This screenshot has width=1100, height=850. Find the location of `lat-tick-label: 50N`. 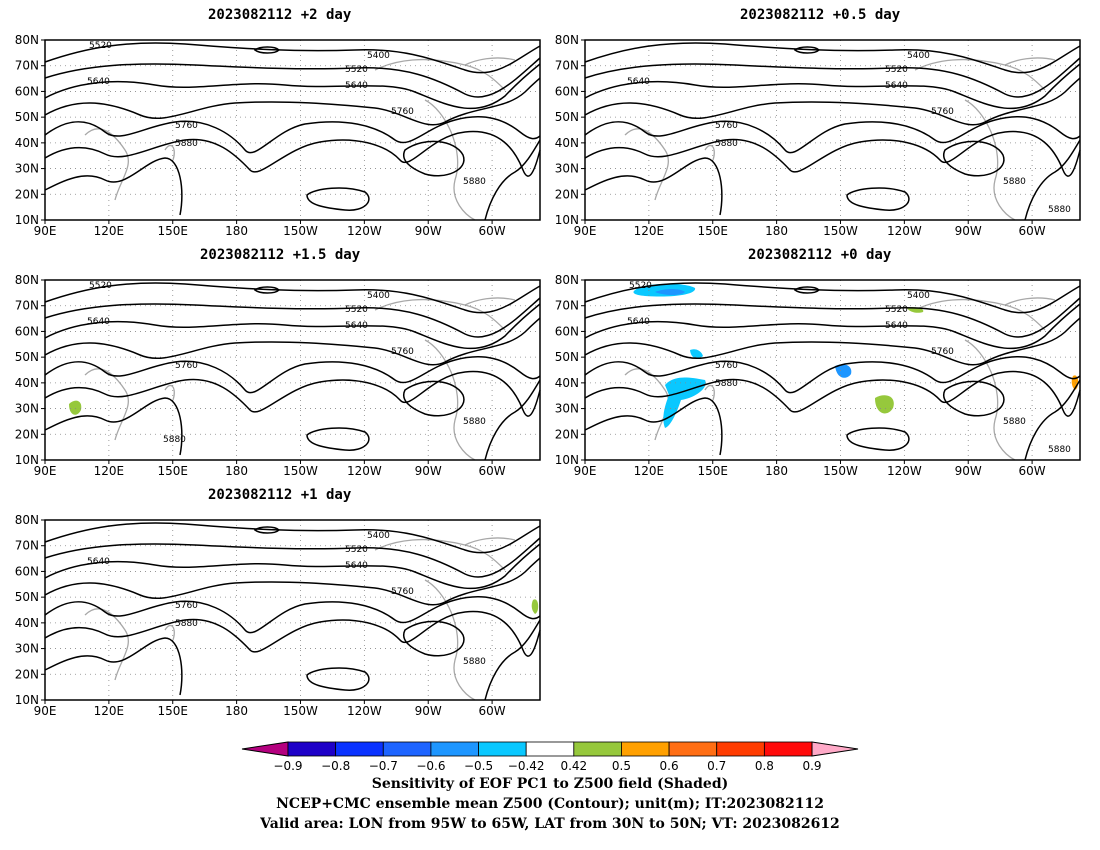

lat-tick-label: 50N is located at coordinates (27, 357).